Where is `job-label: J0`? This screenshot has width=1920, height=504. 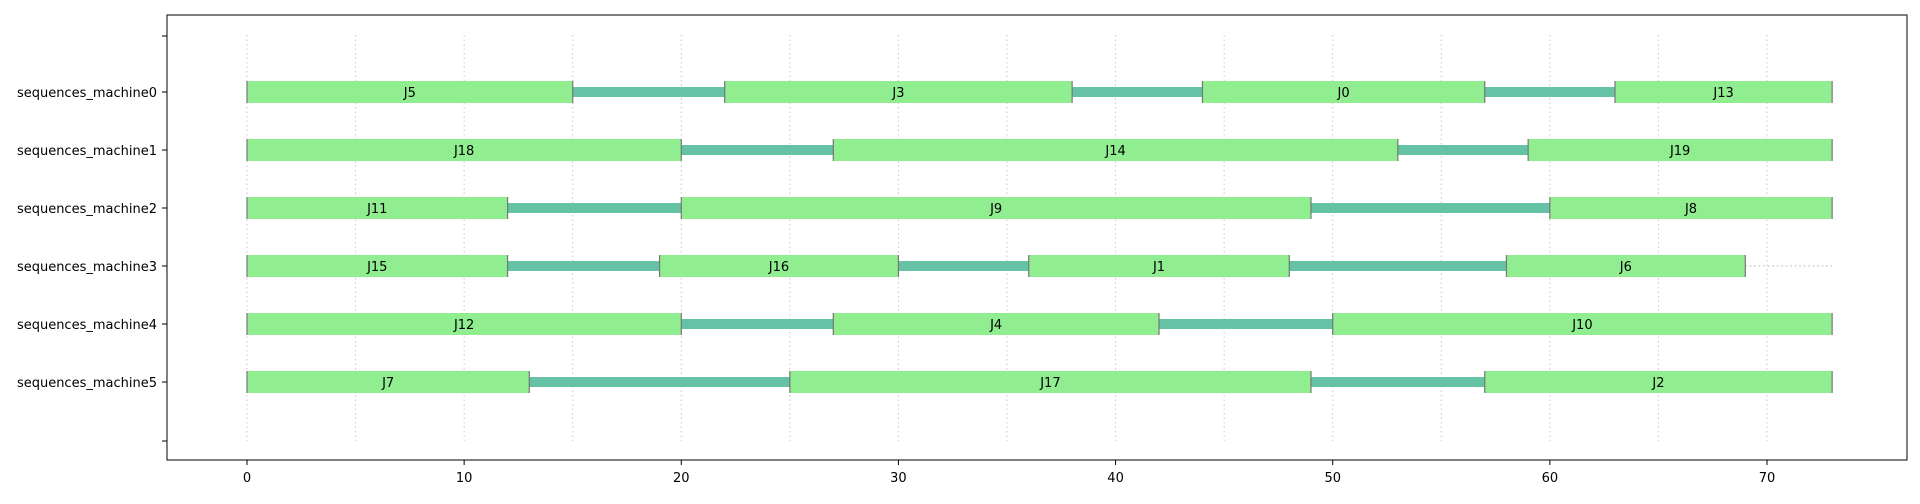
job-label: J0 is located at coordinates (1343, 93).